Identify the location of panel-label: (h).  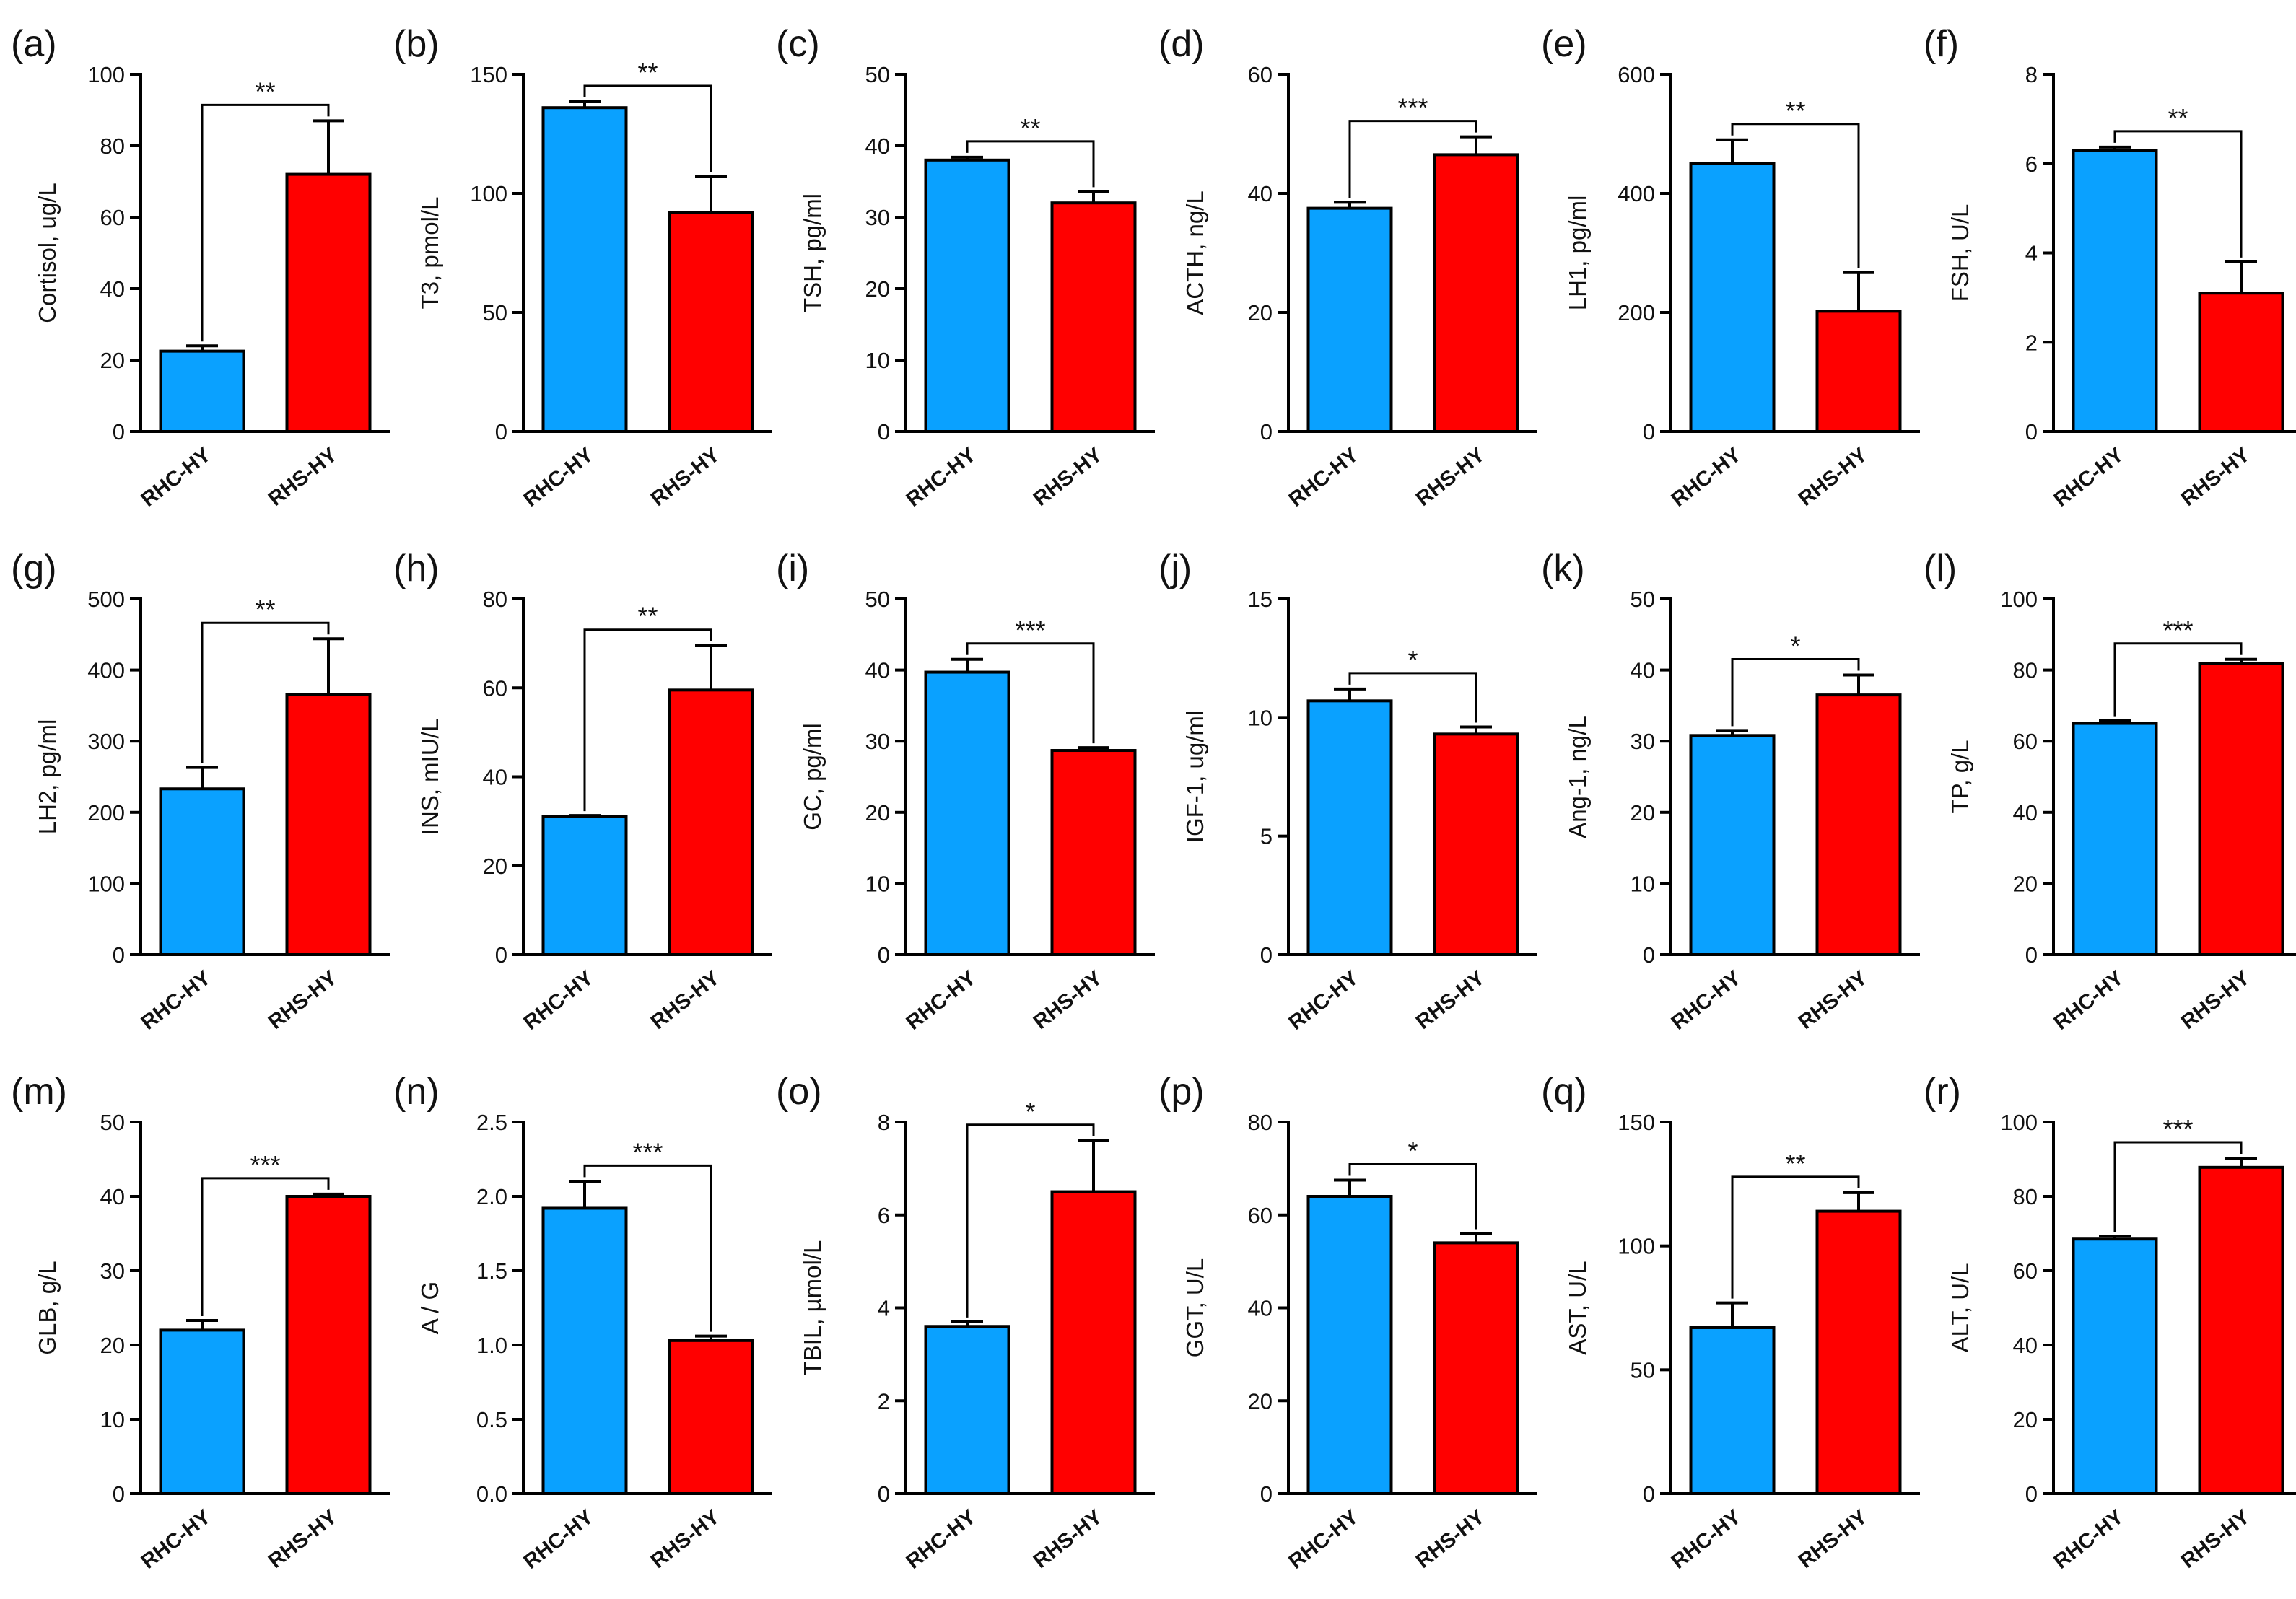
(417, 569).